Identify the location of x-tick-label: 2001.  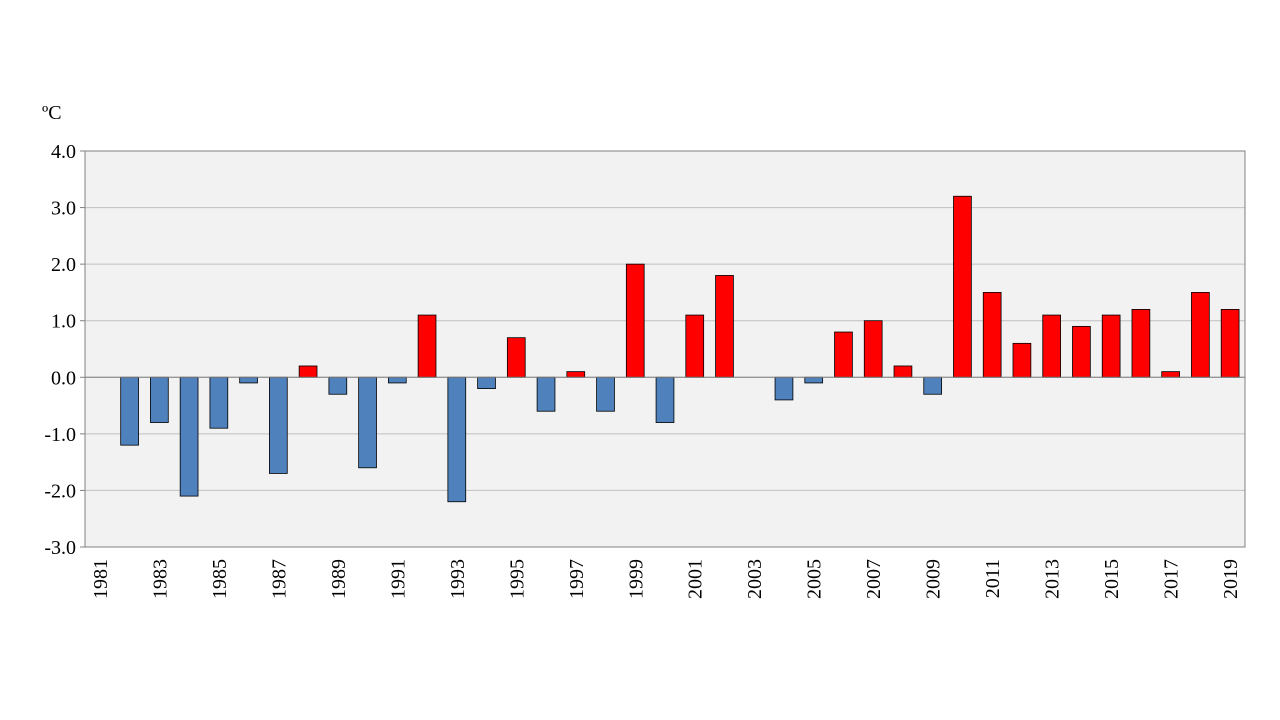
(696, 579).